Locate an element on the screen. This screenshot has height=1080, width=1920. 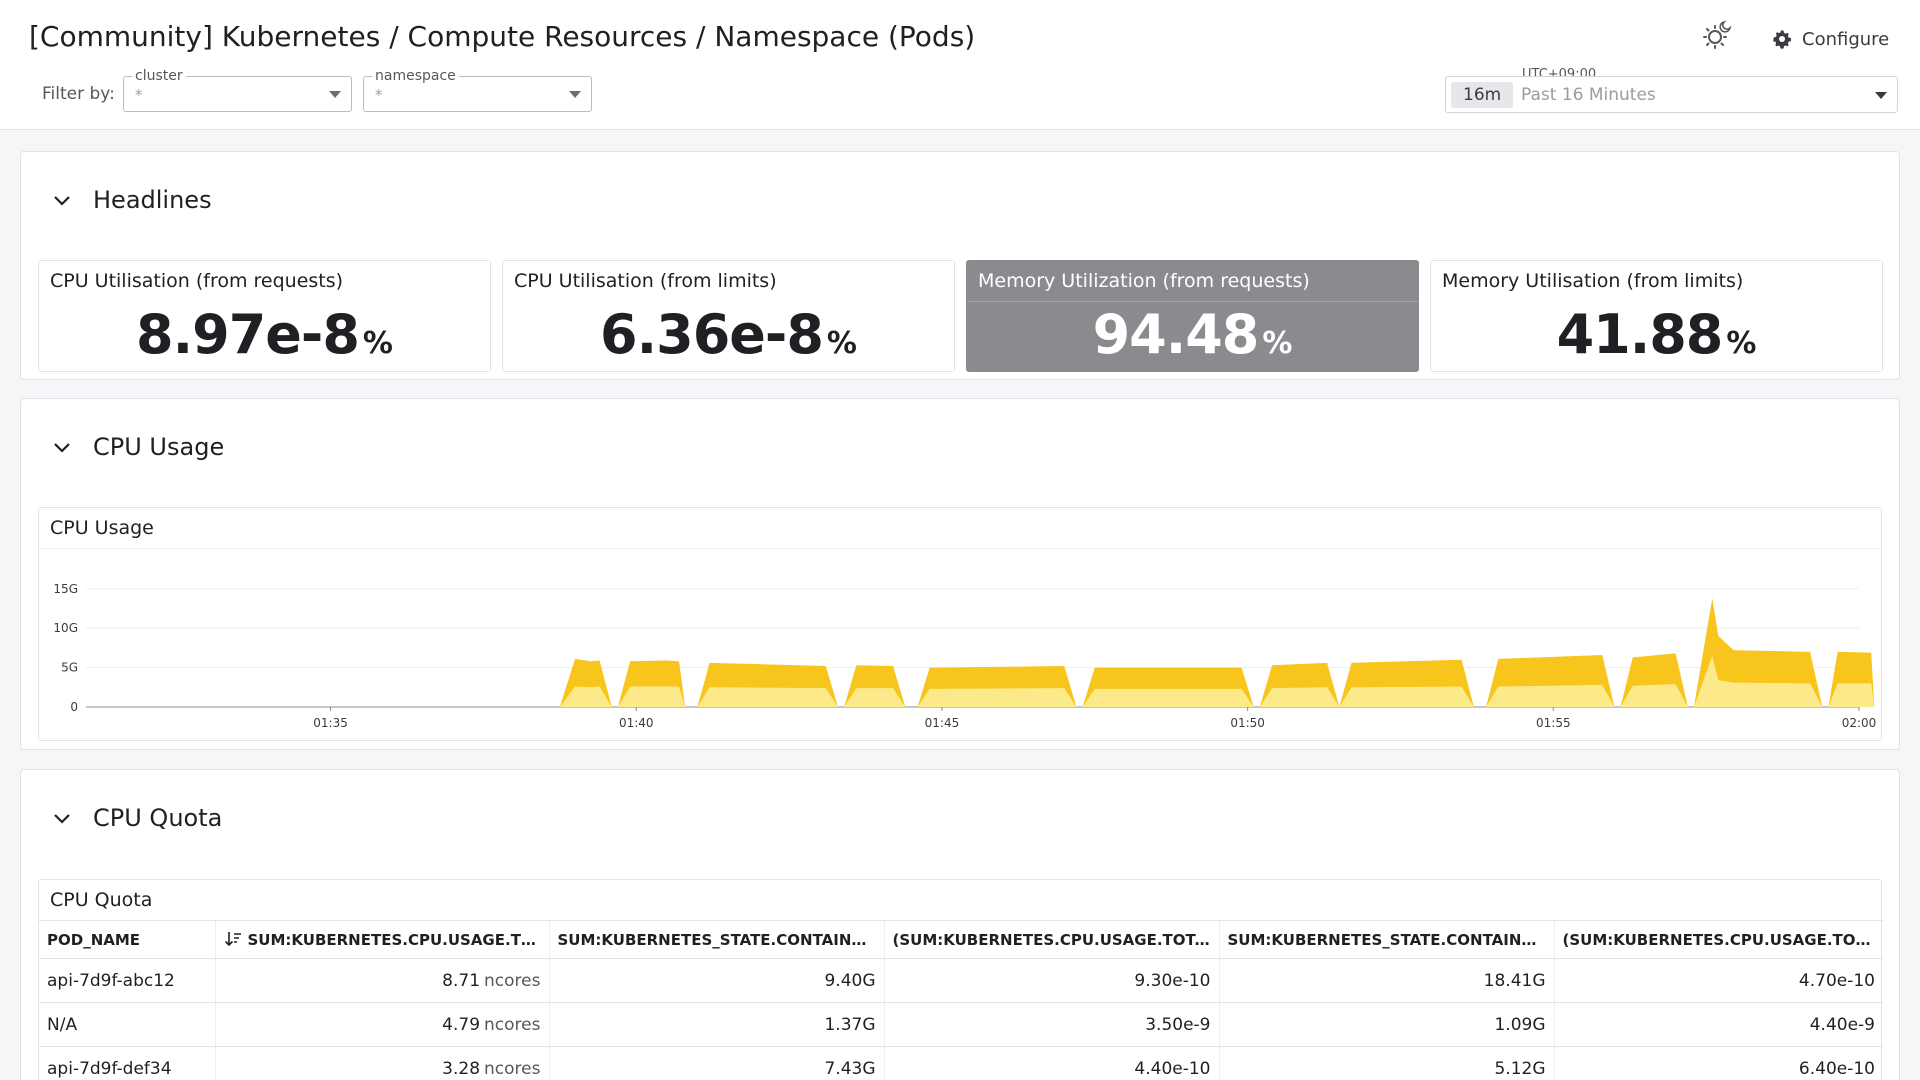
namespace-filter-value: * is located at coordinates (379, 95).